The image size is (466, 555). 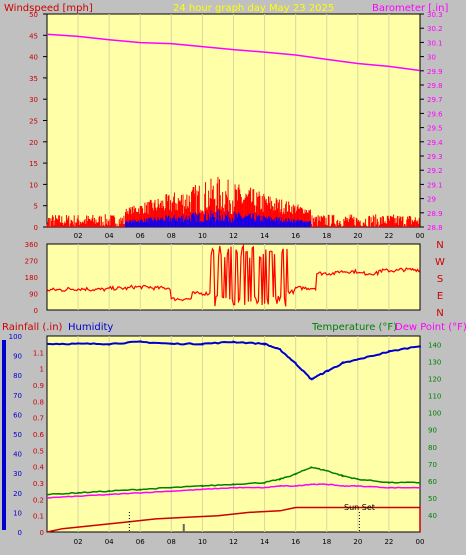 I want to click on x-tick-label: 00, so click(x=420, y=236).